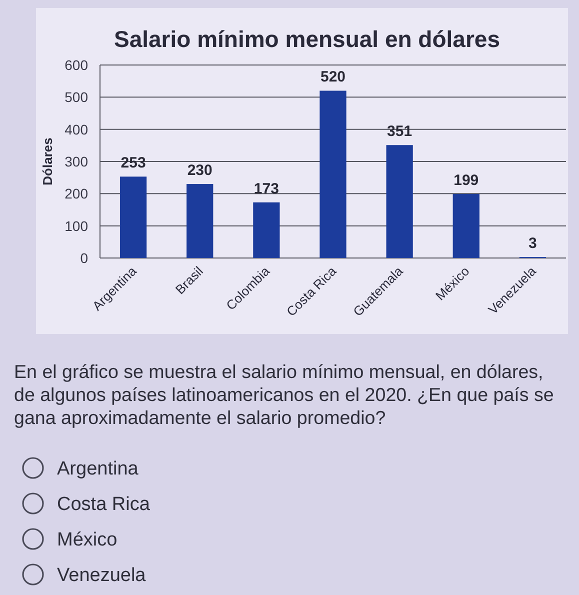 This screenshot has width=579, height=595. What do you see at coordinates (307, 39) in the screenshot?
I see `chart-title: Salario mínimo mensual en dólares` at bounding box center [307, 39].